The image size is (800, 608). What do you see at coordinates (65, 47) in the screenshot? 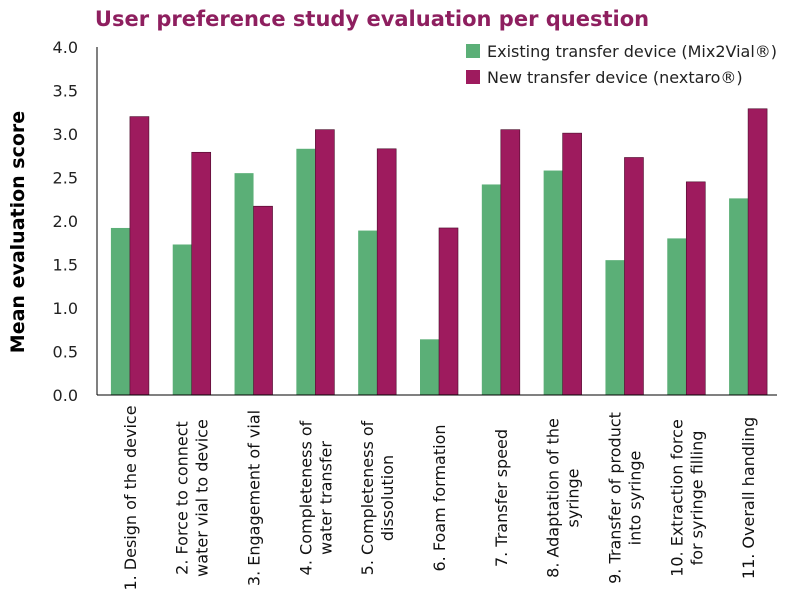
I see `y-tick-label: 4.0` at bounding box center [65, 47].